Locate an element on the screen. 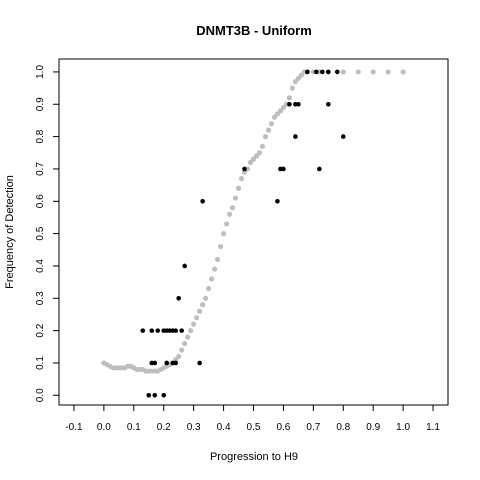  y-tick-label: 0.1 is located at coordinates (40, 363).